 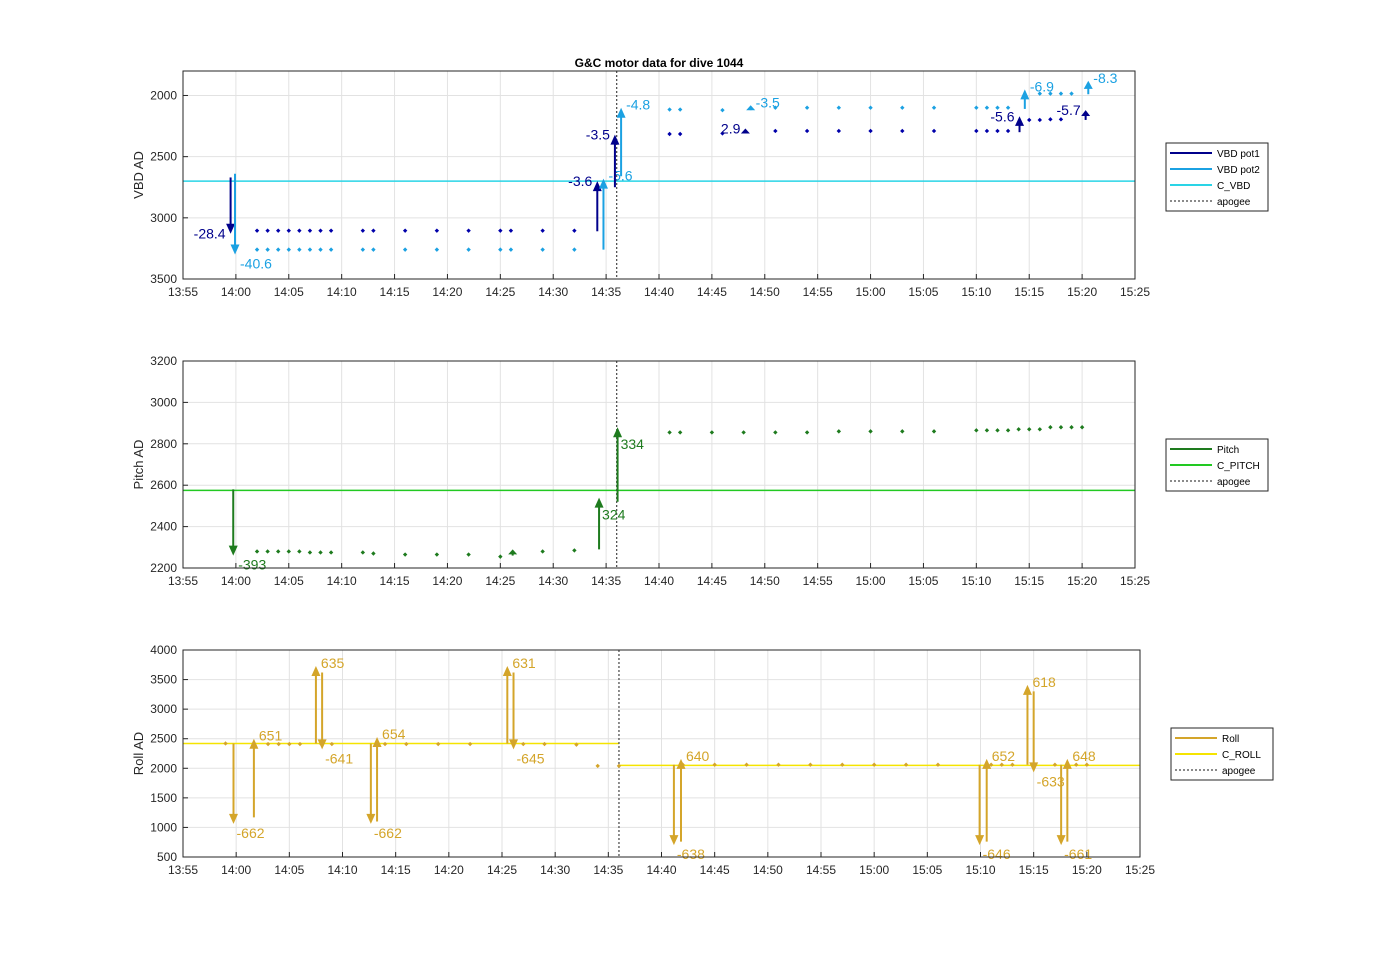 What do you see at coordinates (818, 292) in the screenshot?
I see `x-tick-label: 14:55` at bounding box center [818, 292].